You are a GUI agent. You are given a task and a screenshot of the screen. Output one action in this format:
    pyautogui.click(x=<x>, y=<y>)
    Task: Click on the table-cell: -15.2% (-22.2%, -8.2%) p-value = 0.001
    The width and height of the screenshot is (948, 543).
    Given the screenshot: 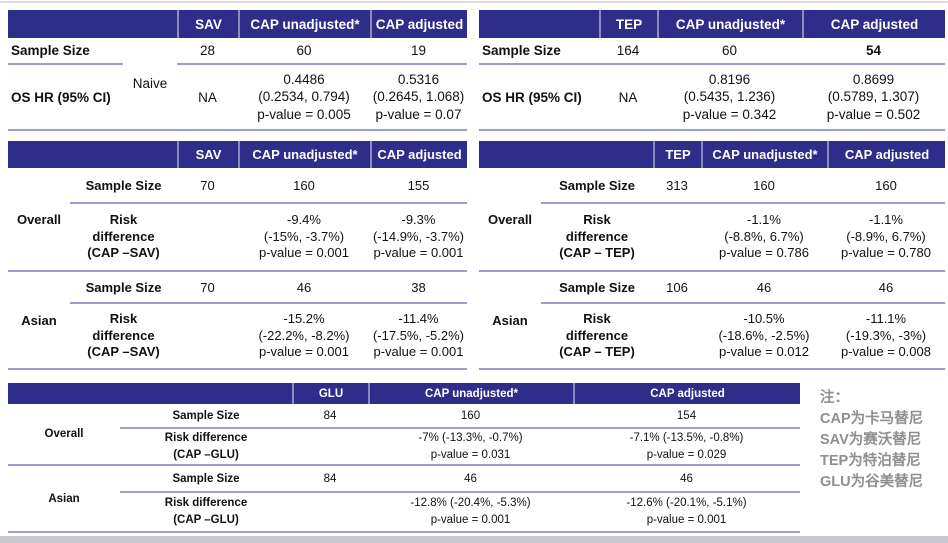 What is the action you would take?
    pyautogui.click(x=304, y=335)
    